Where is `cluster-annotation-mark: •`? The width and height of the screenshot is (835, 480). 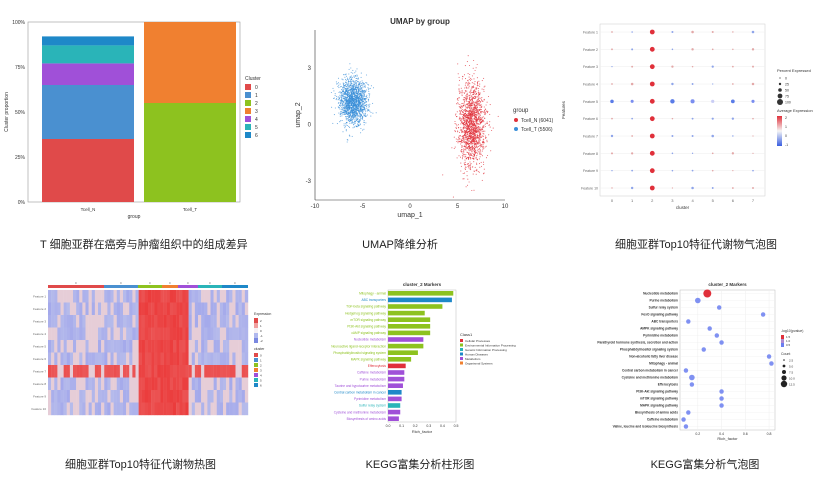
cluster-annotation-mark: • is located at coordinates (210, 282).